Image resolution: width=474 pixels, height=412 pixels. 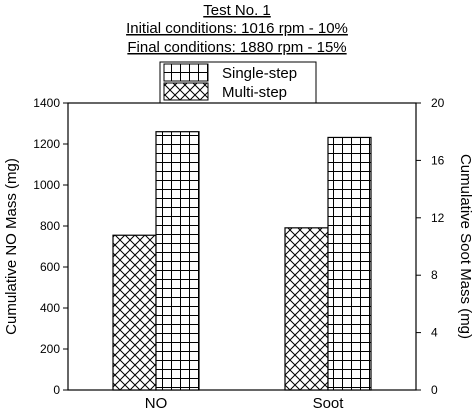 I want to click on right-y-axis: 0 4 8 12 16 20 Cumulative Soot Mass (mg), so click(x=445, y=246).